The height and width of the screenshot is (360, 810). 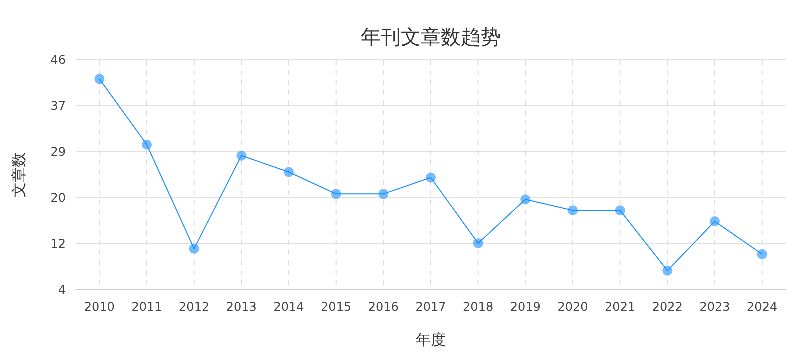 What do you see at coordinates (431, 37) in the screenshot?
I see `chart-title: 年刊文章数趋势` at bounding box center [431, 37].